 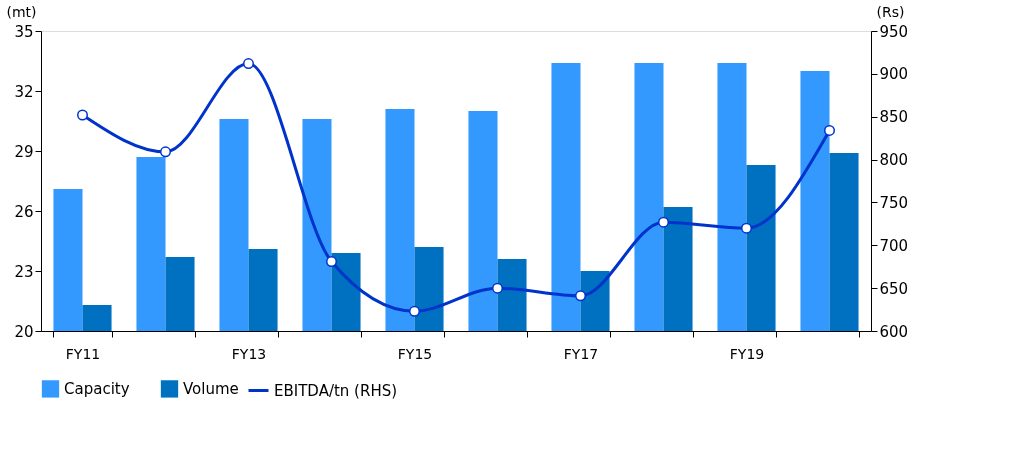 I want to click on y2-tick-label: 850, so click(x=894, y=117).